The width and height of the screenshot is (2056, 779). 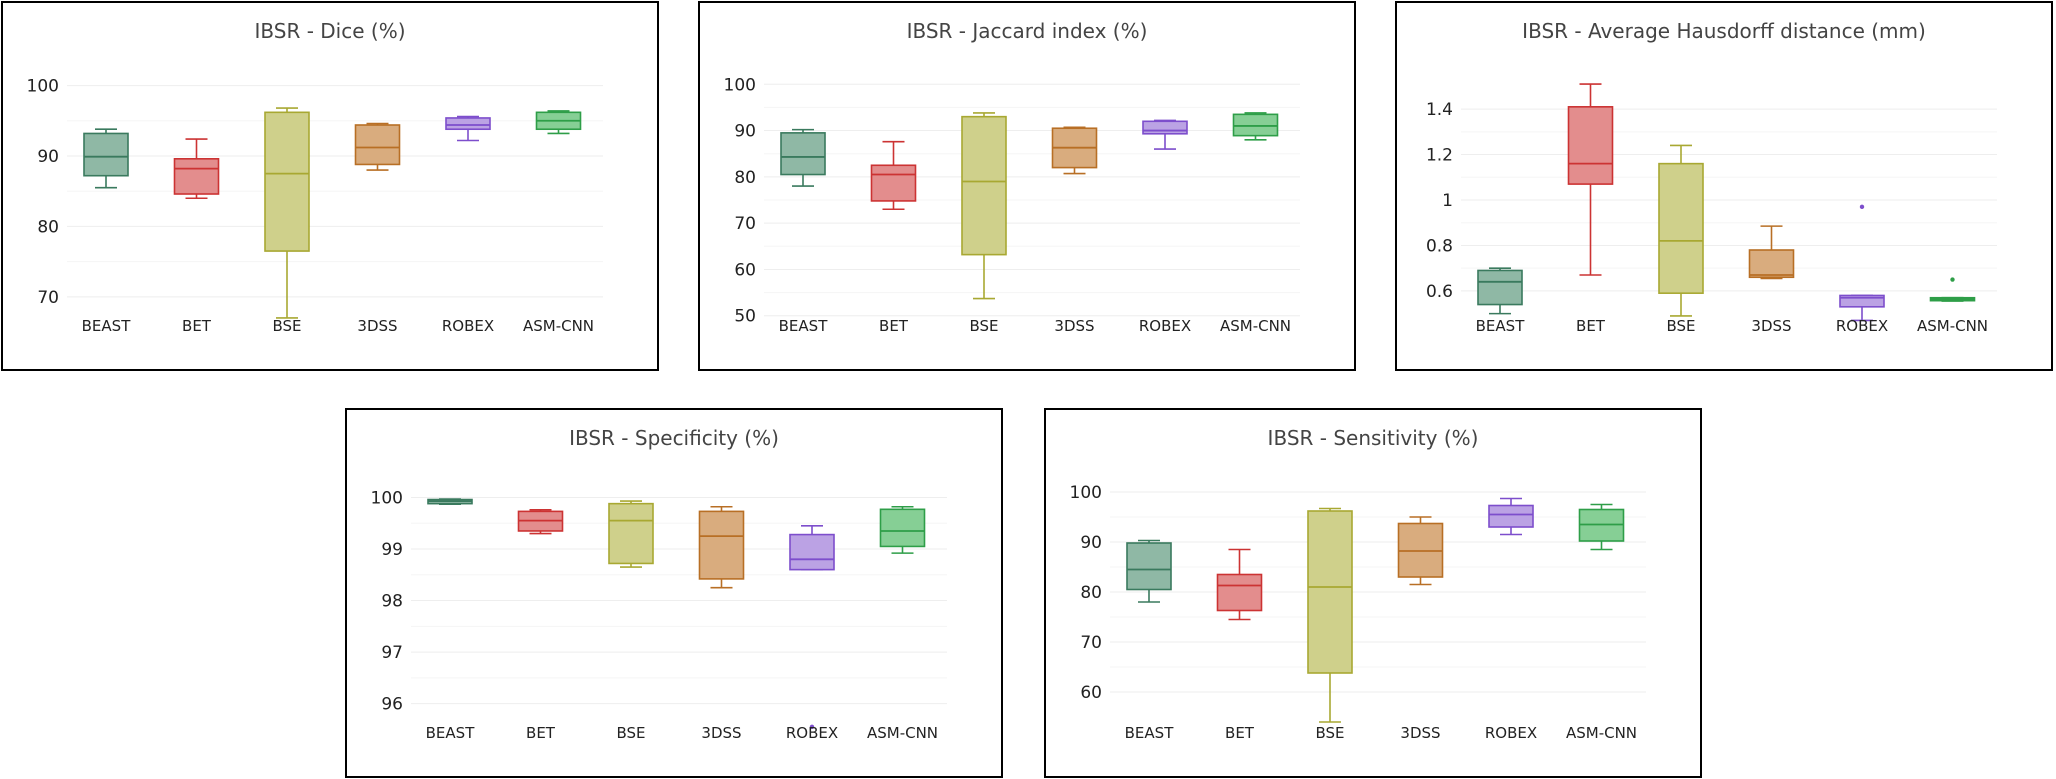 I want to click on chart-plot-specificity: 96 97 98 99 100 BEAST BET BSE 3DSS ROBEX ASM-CNN, so click(x=659, y=615).